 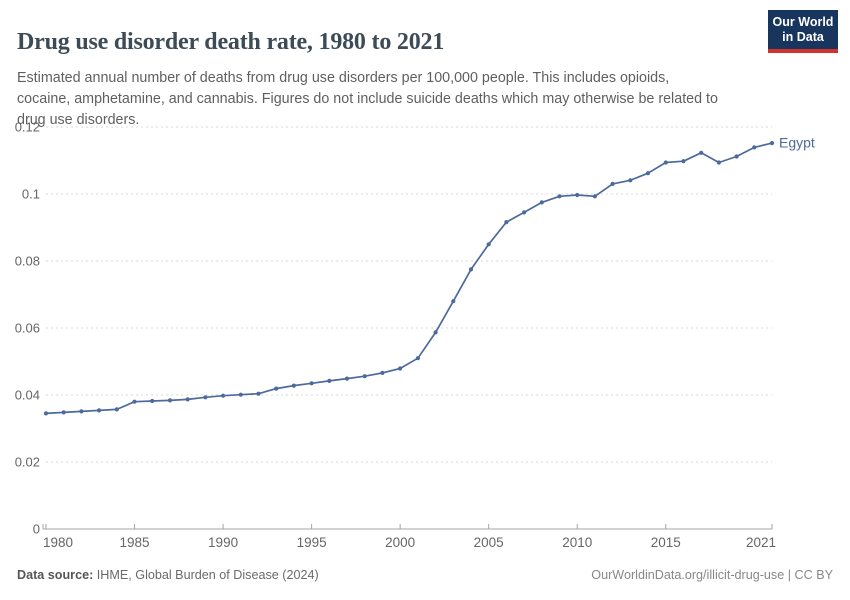 What do you see at coordinates (797, 143) in the screenshot?
I see `series-end-label: Egypt` at bounding box center [797, 143].